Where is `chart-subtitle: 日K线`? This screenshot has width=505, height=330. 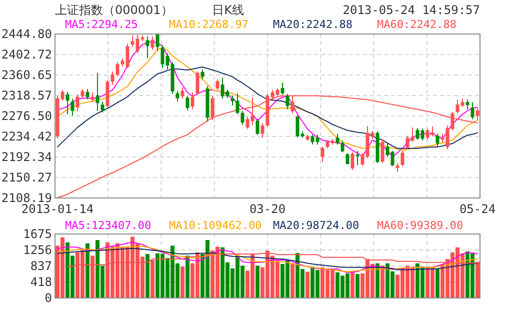
chart-subtitle: 日K线 is located at coordinates (228, 10).